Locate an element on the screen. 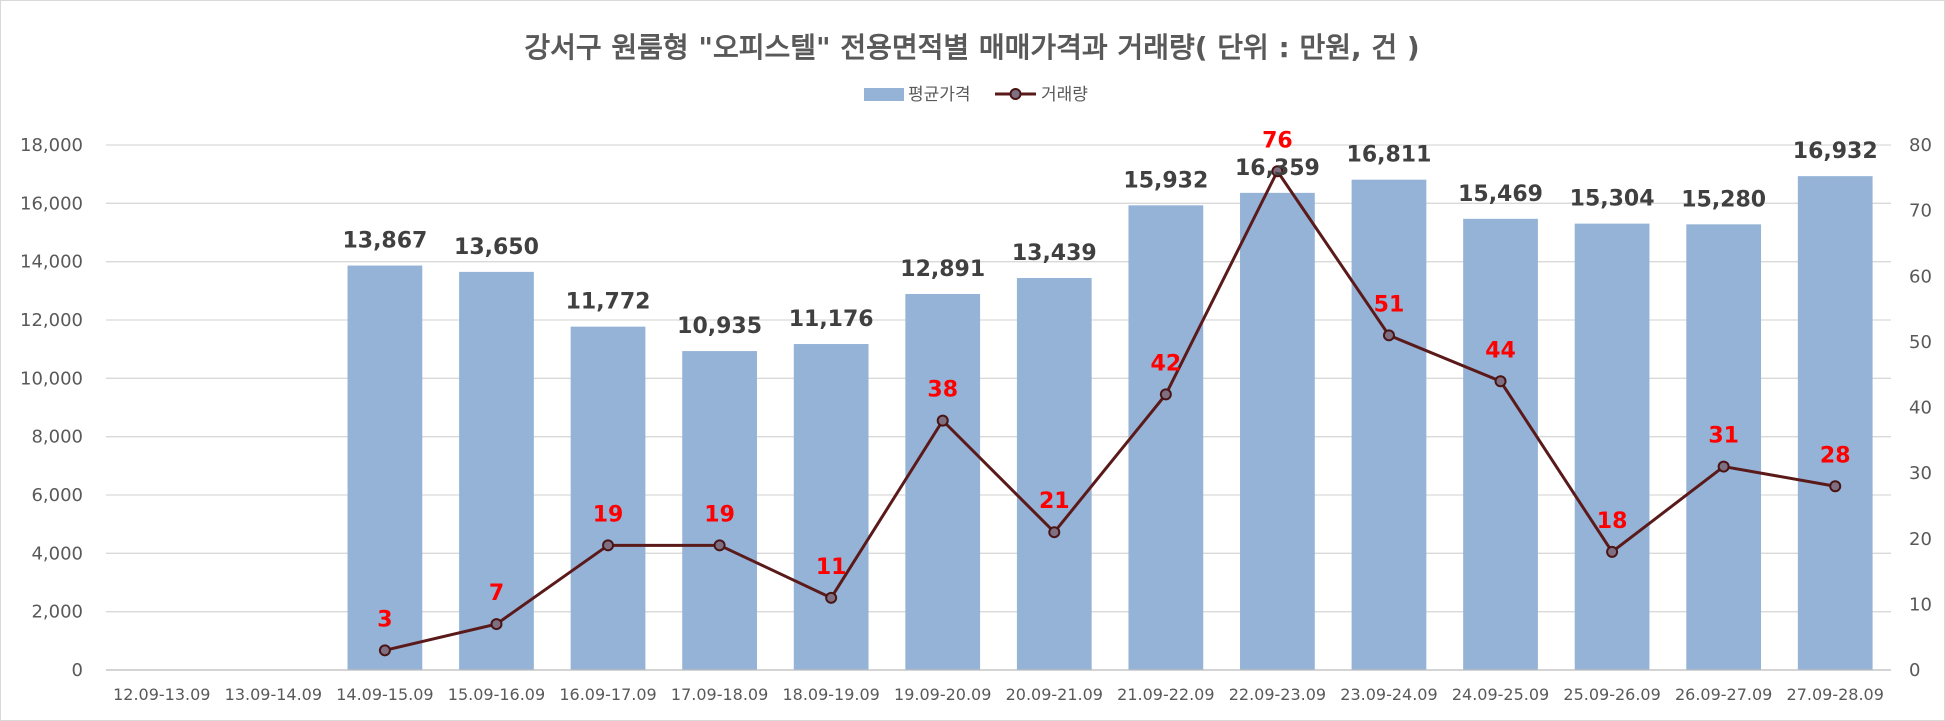 This screenshot has width=1945, height=721. x-tick-label: 21.09-22.09 is located at coordinates (1165, 694).